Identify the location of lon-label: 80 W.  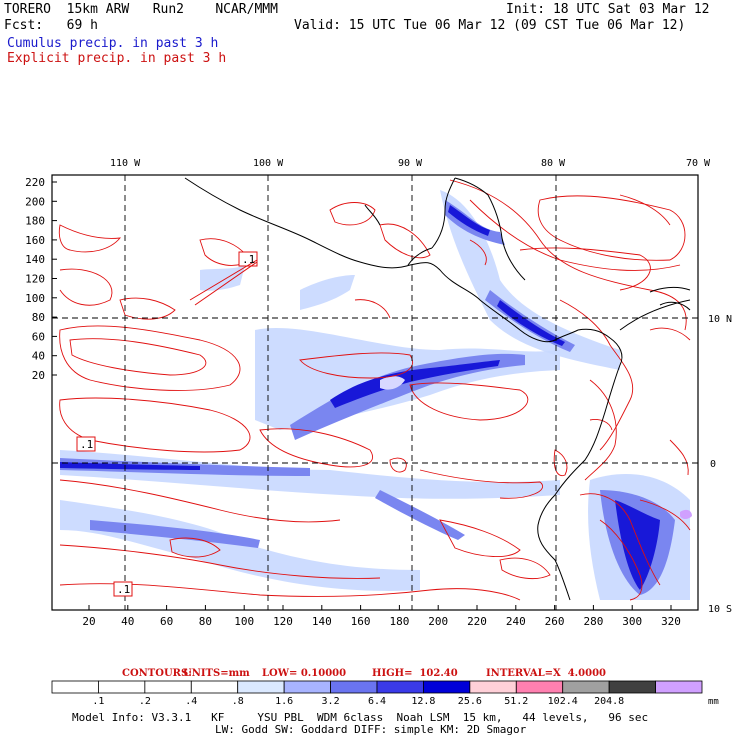
(553, 163).